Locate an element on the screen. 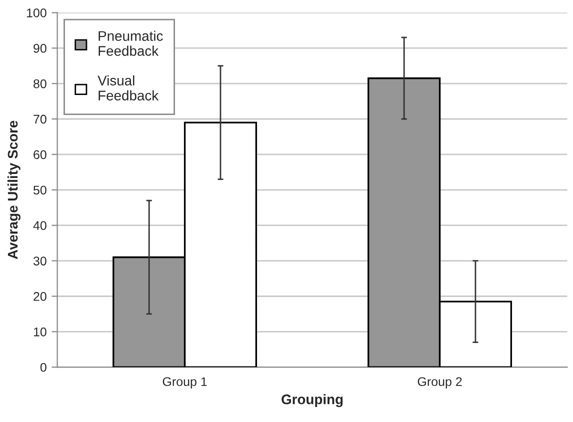 The image size is (573, 422). y-tick-label: 50 is located at coordinates (39, 190).